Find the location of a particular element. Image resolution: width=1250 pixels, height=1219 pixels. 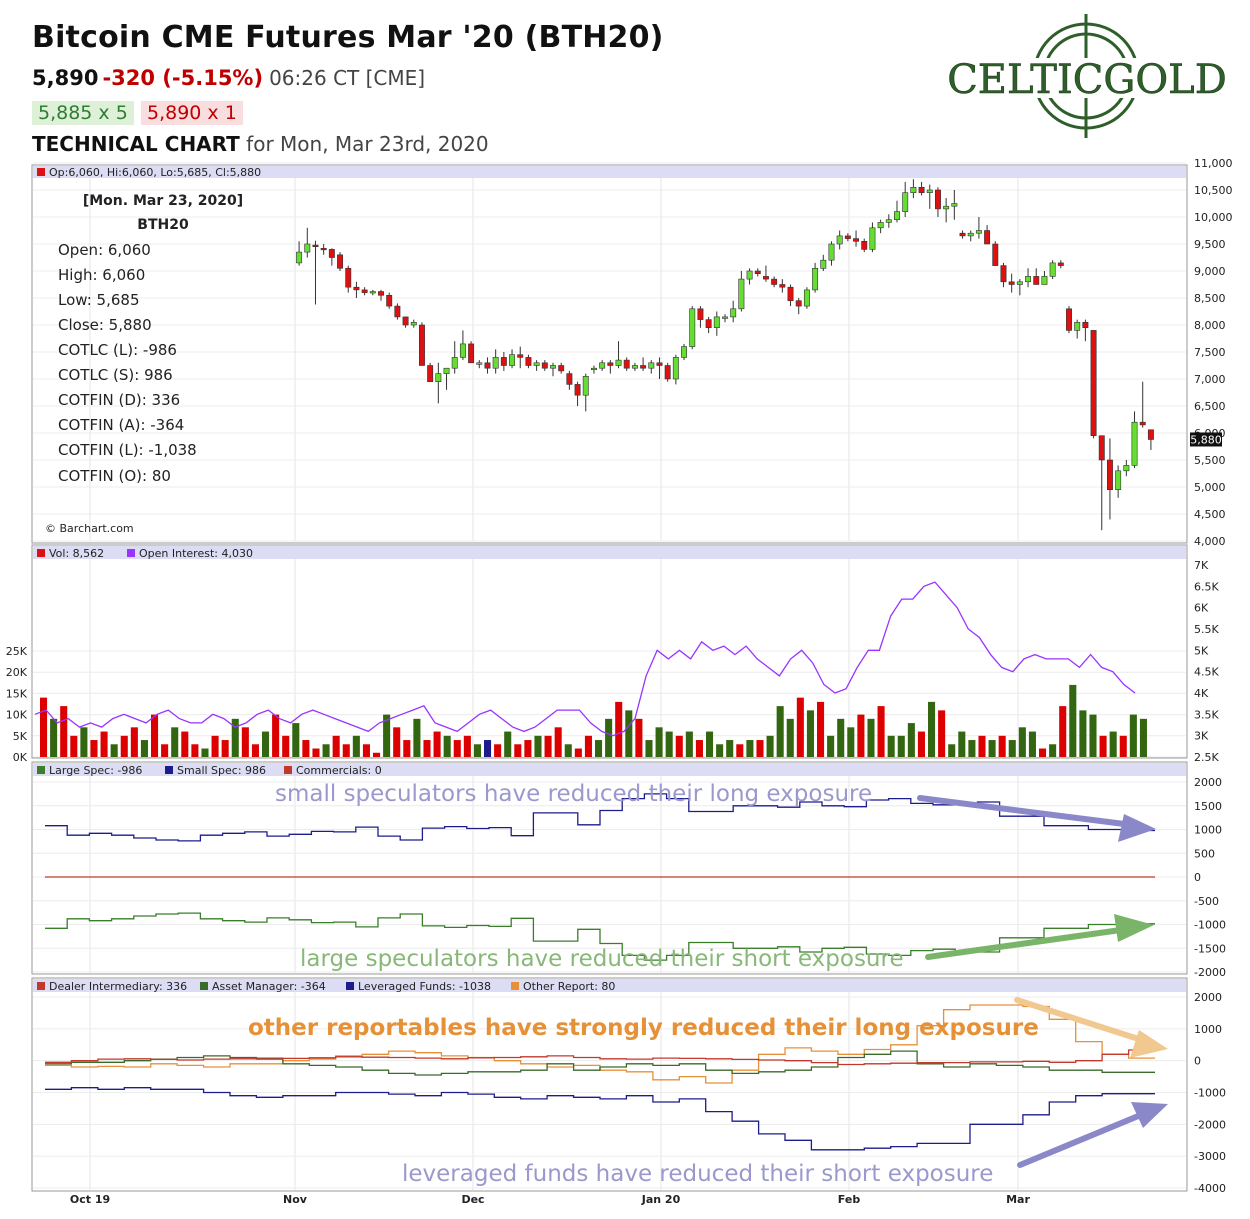

current-price-value: 5,880 is located at coordinates (1206, 439).